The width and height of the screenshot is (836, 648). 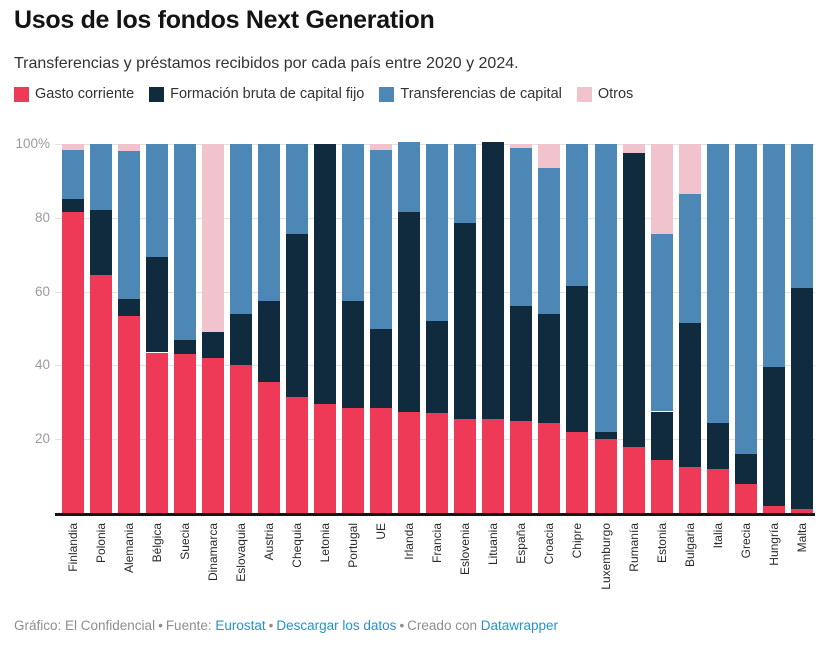 I want to click on bar-segment-irlanda-formacion-bruta-de-capital-fijo, so click(x=409, y=312).